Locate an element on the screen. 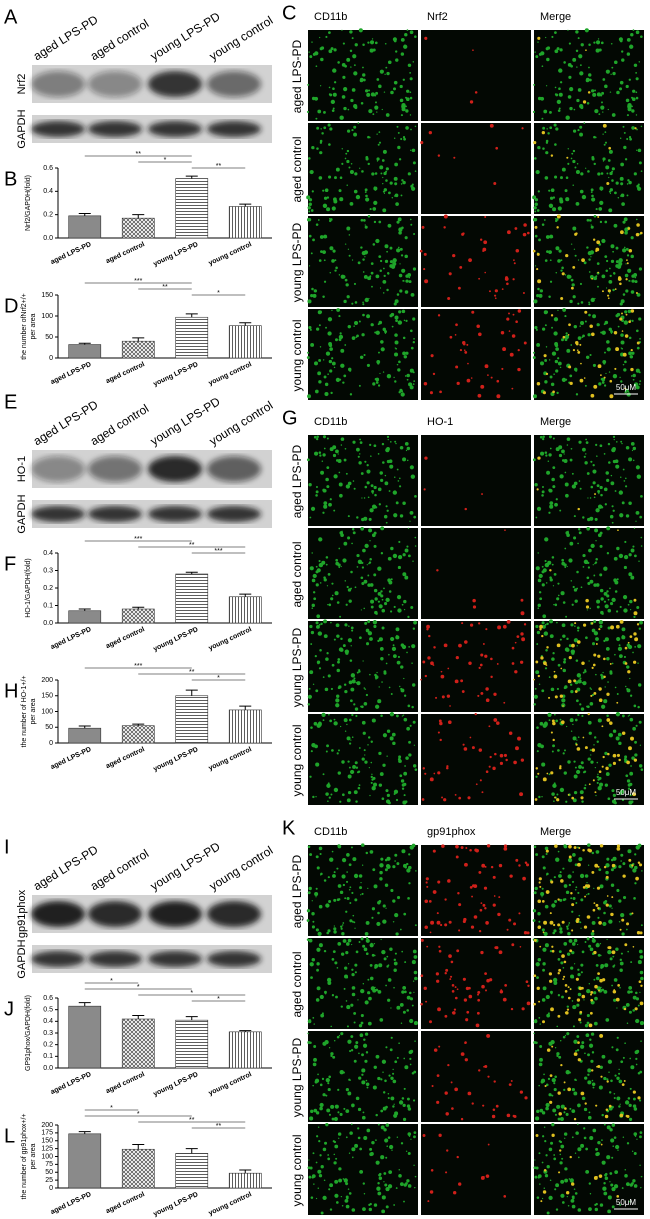 Image resolution: width=650 pixels, height=1219 pixels. sig-label: ** is located at coordinates (192, 545).